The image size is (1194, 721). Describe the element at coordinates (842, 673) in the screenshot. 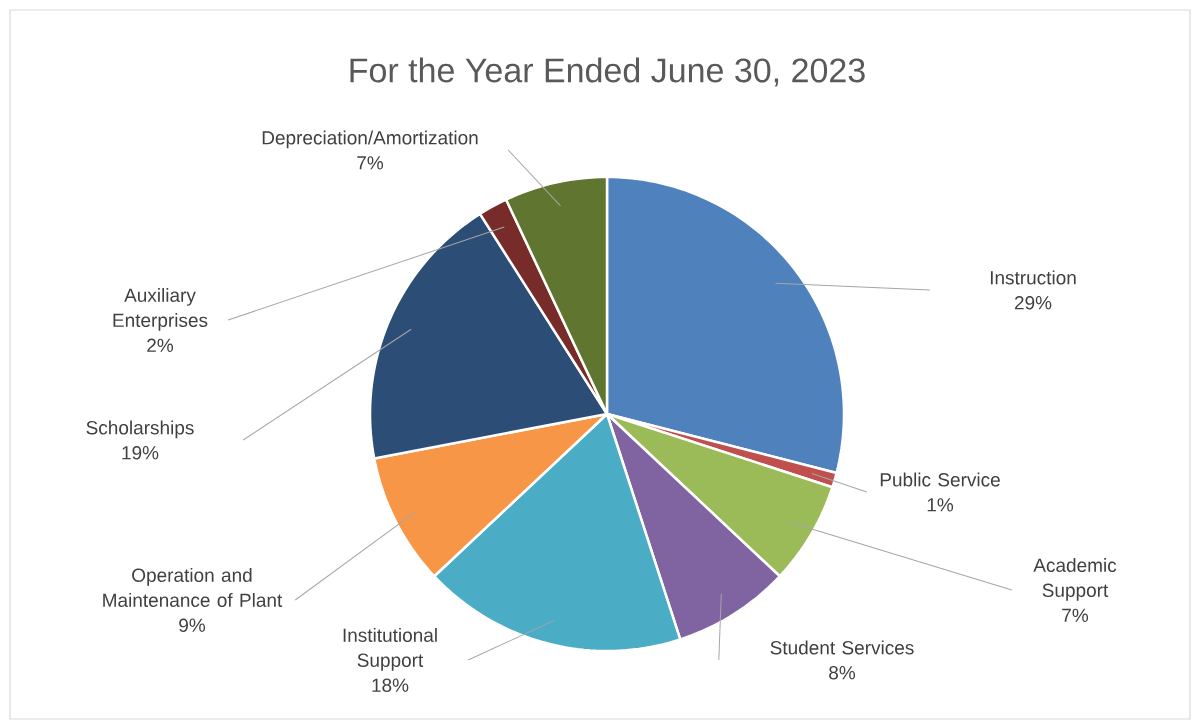

I see `data-label: 8%` at that location.